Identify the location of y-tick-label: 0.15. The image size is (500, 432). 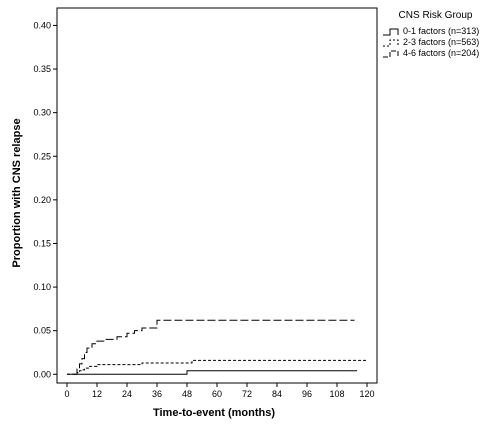
(42, 243).